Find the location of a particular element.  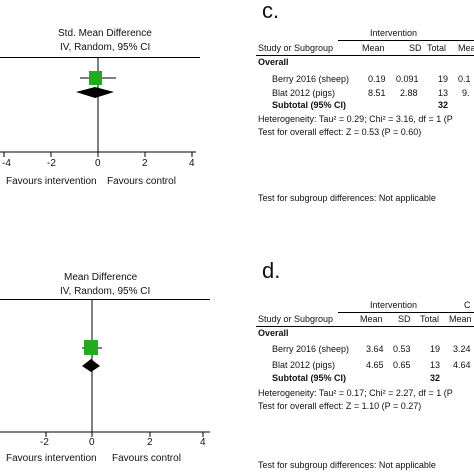

top-plot-rule is located at coordinates (100, 57).